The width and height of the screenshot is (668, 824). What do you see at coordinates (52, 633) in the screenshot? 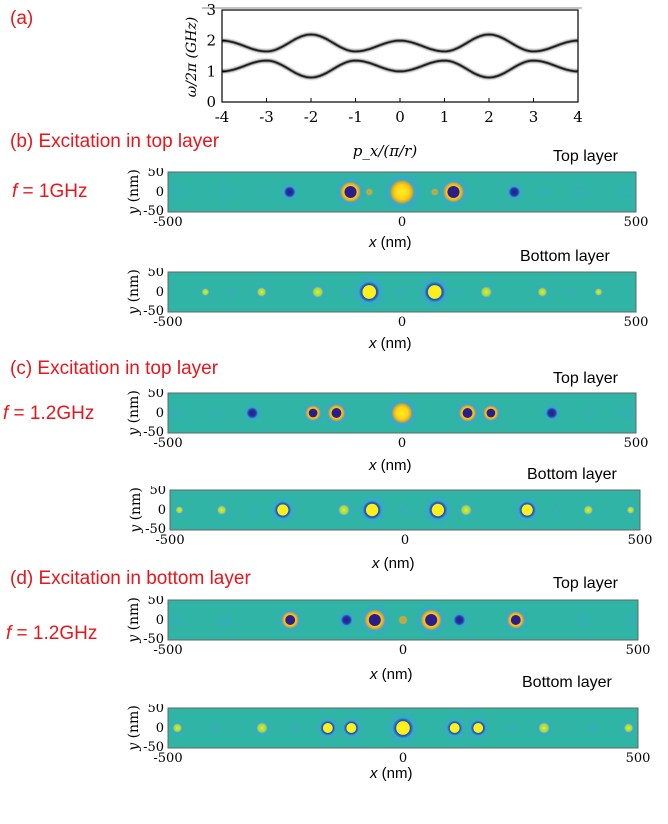
I see `freq-label-d: f = 1.2GHz` at bounding box center [52, 633].